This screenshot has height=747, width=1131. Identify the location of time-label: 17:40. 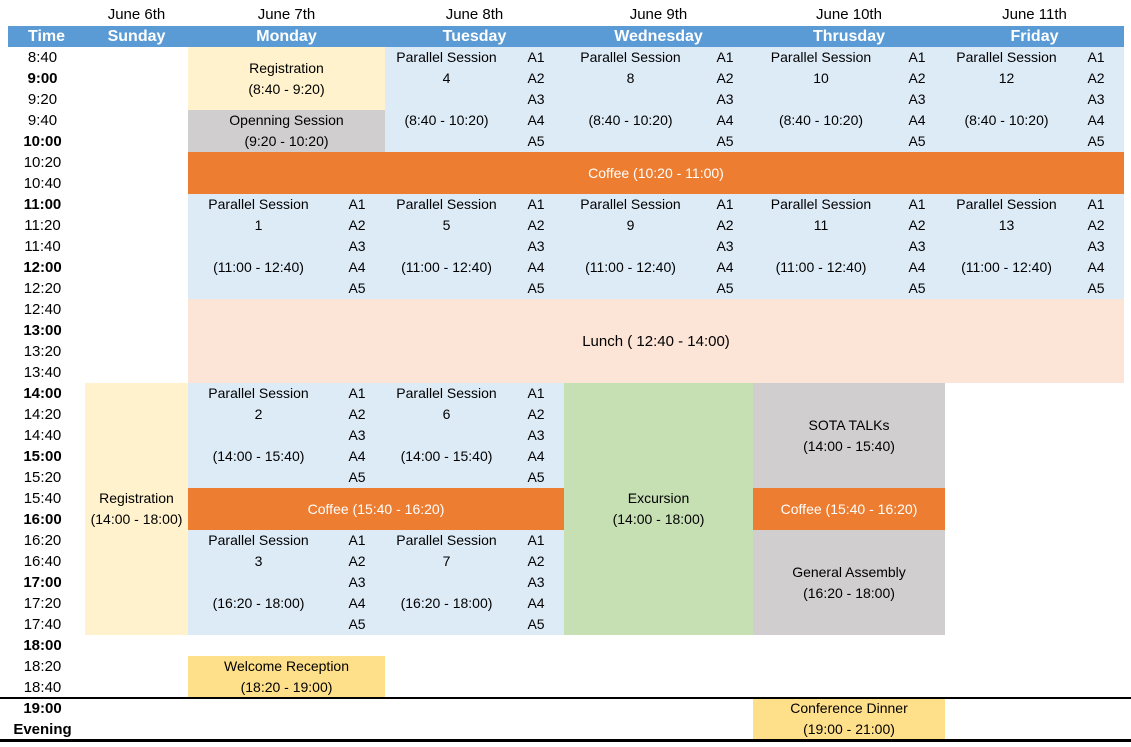
(42, 624).